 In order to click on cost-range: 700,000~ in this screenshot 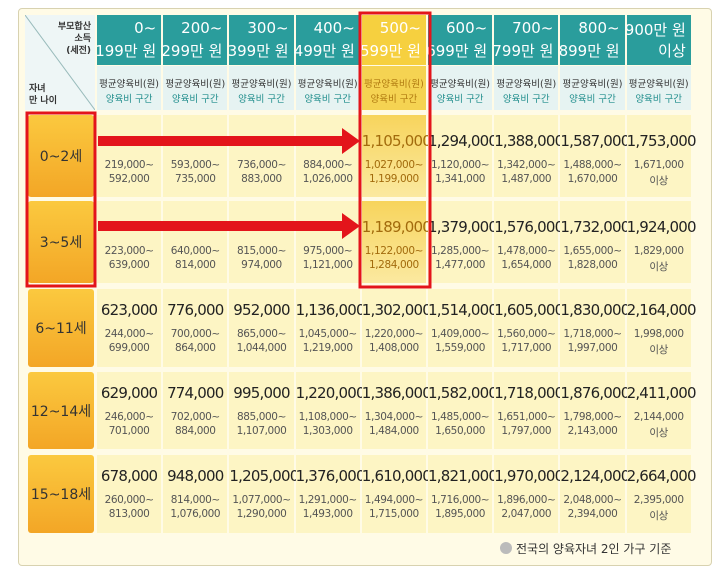, I will do `click(195, 334)`.